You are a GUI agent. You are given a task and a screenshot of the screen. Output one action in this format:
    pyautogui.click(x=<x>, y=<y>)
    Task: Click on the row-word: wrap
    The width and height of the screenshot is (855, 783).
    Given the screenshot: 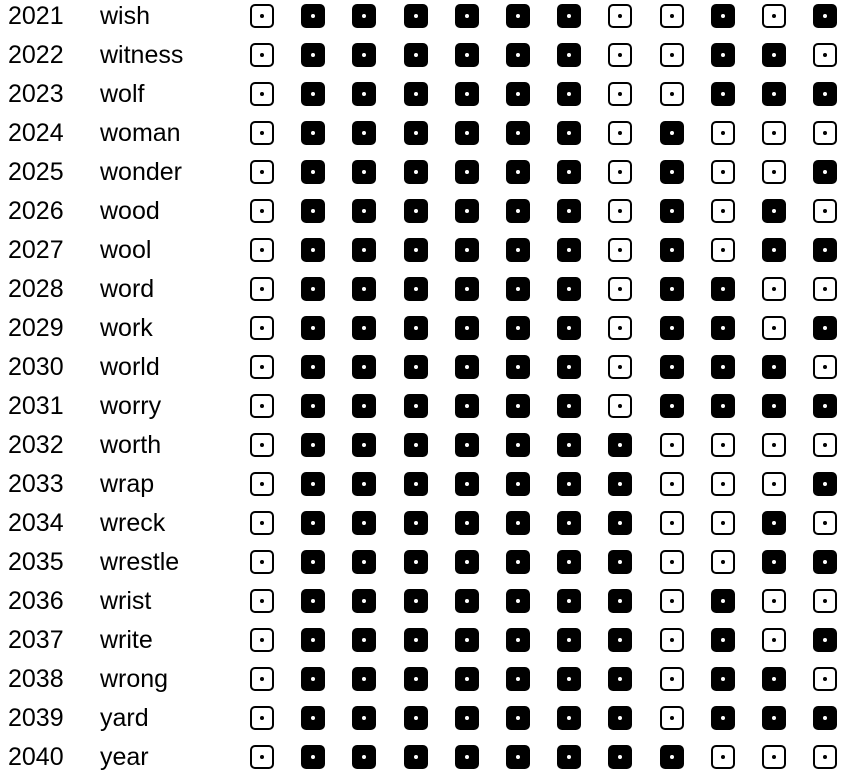 What is the action you would take?
    pyautogui.click(x=127, y=484)
    